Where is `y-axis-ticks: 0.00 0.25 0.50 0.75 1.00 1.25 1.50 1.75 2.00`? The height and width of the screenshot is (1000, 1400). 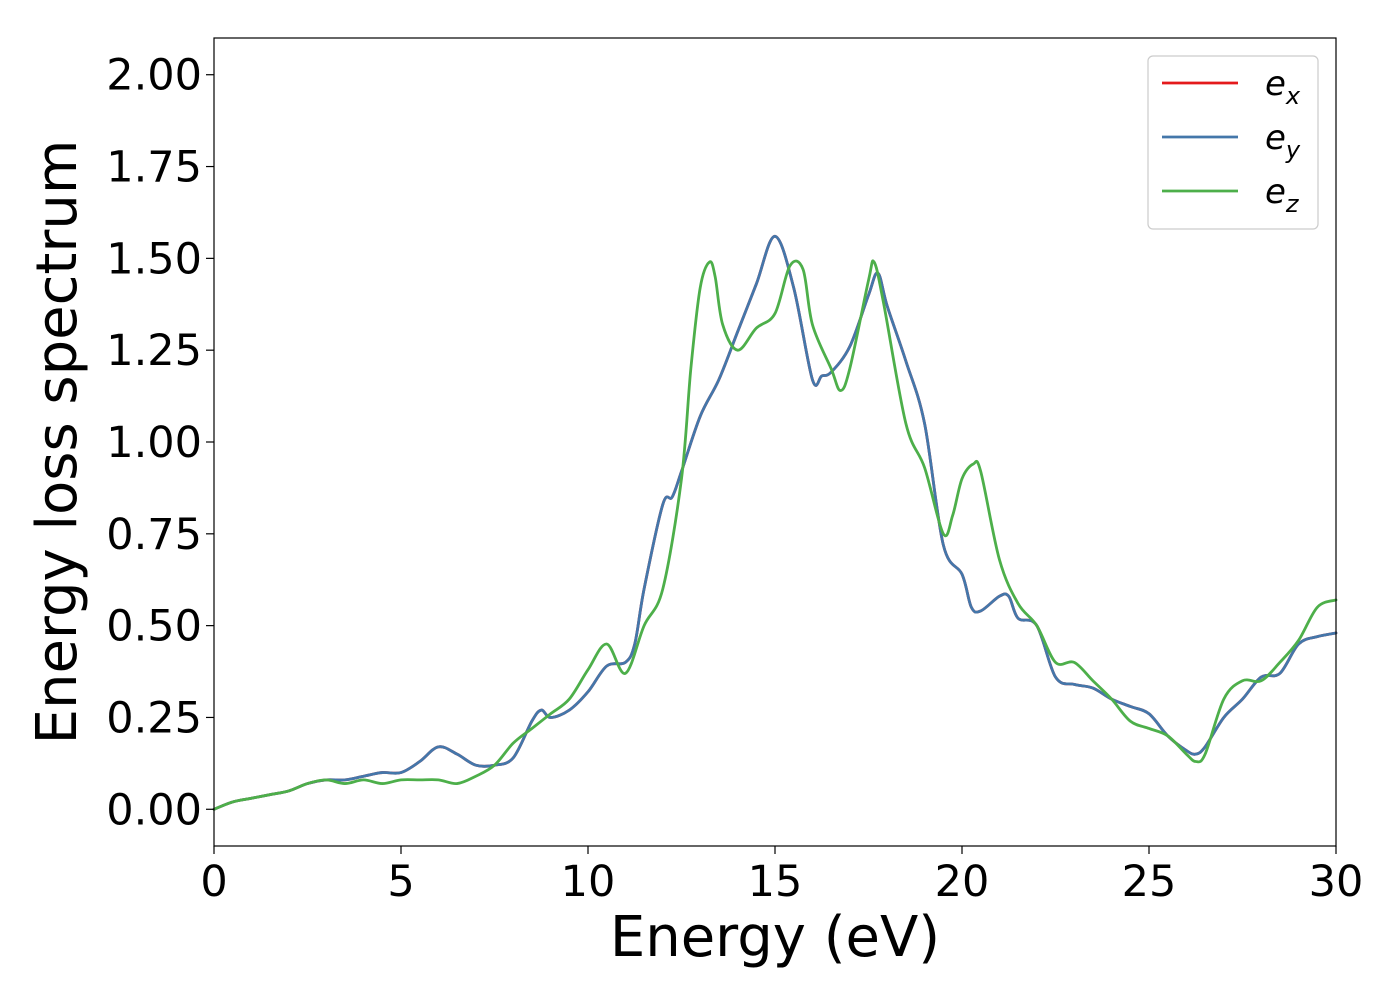
y-axis-ticks: 0.00 0.25 0.50 0.75 1.00 1.25 1.50 1.75 2.00 is located at coordinates (160, 443).